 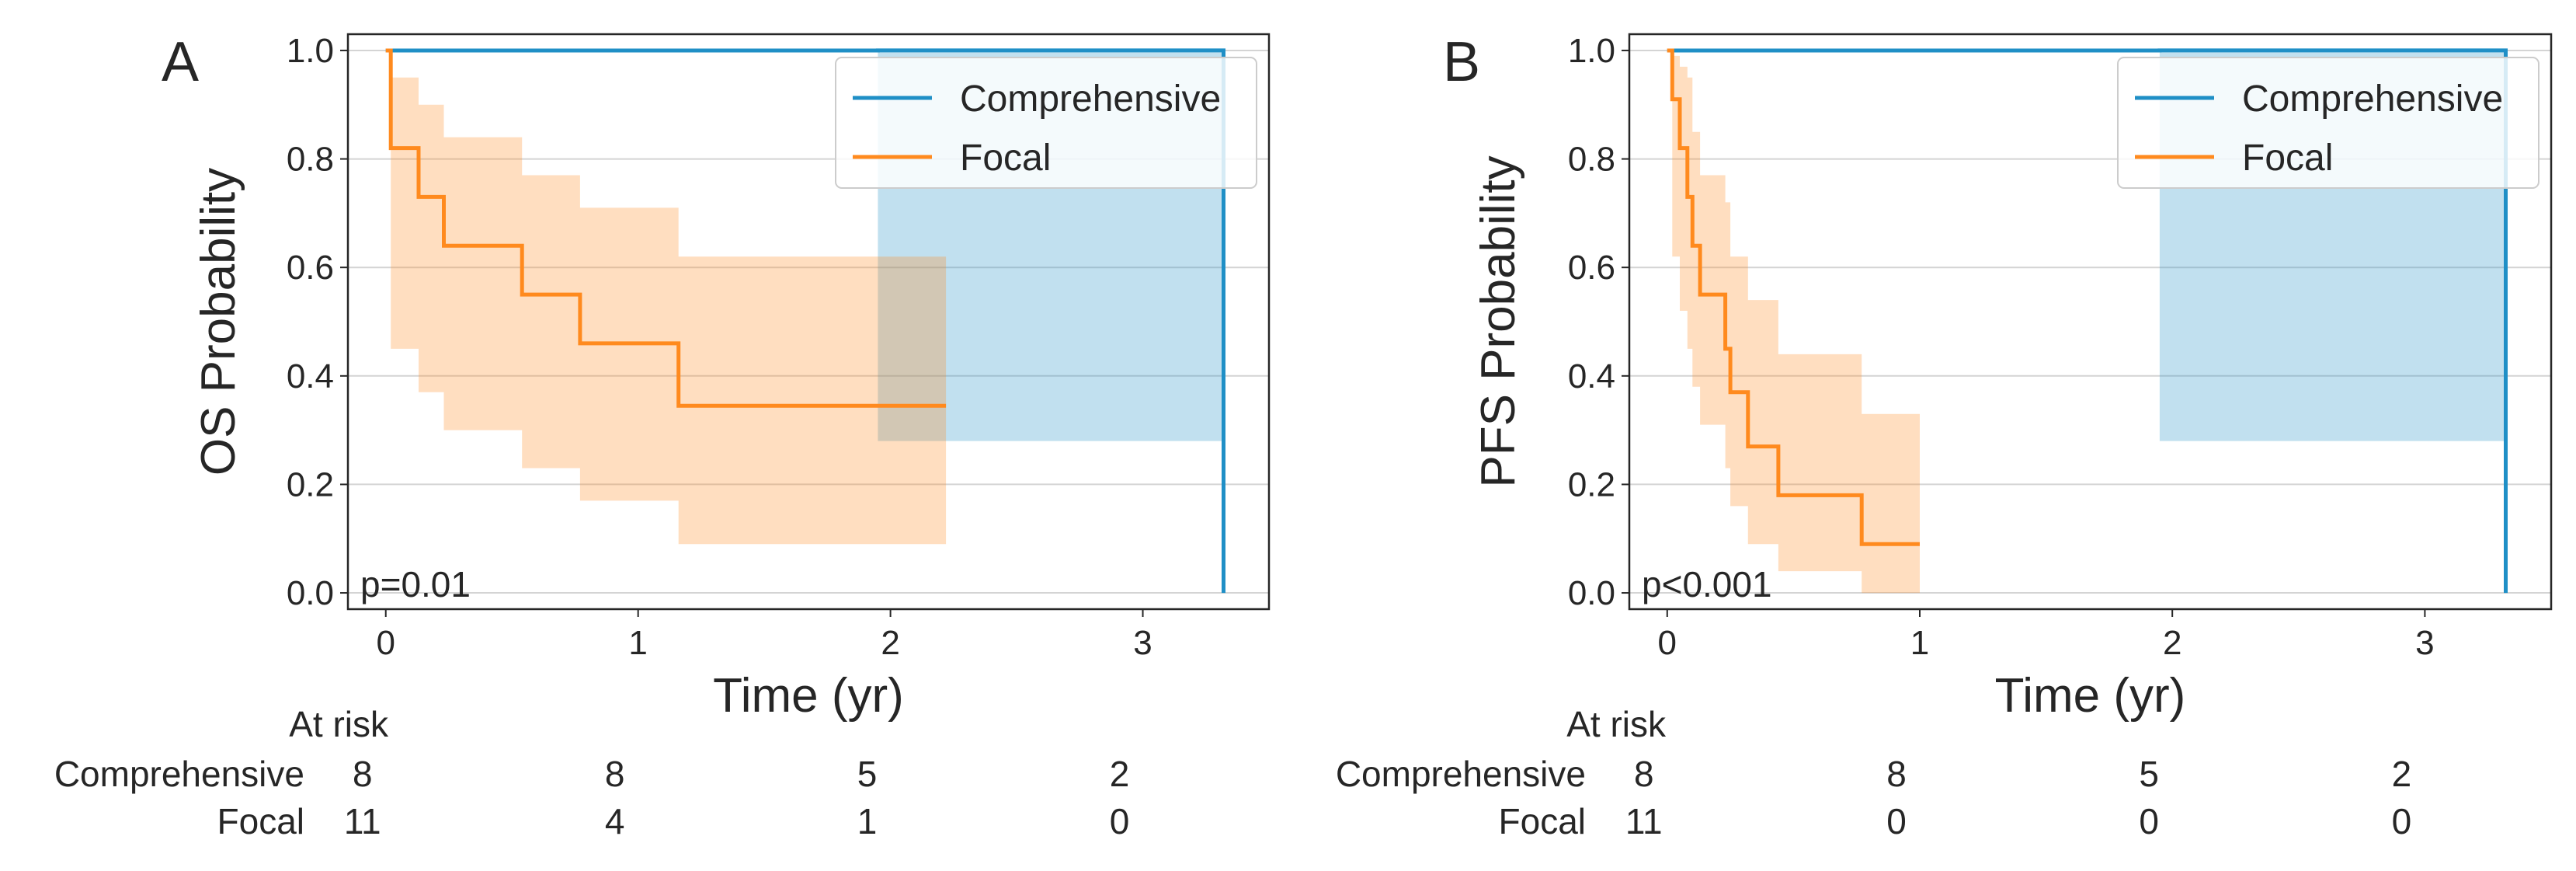 I want to click on at-risk-count: 4, so click(x=615, y=821).